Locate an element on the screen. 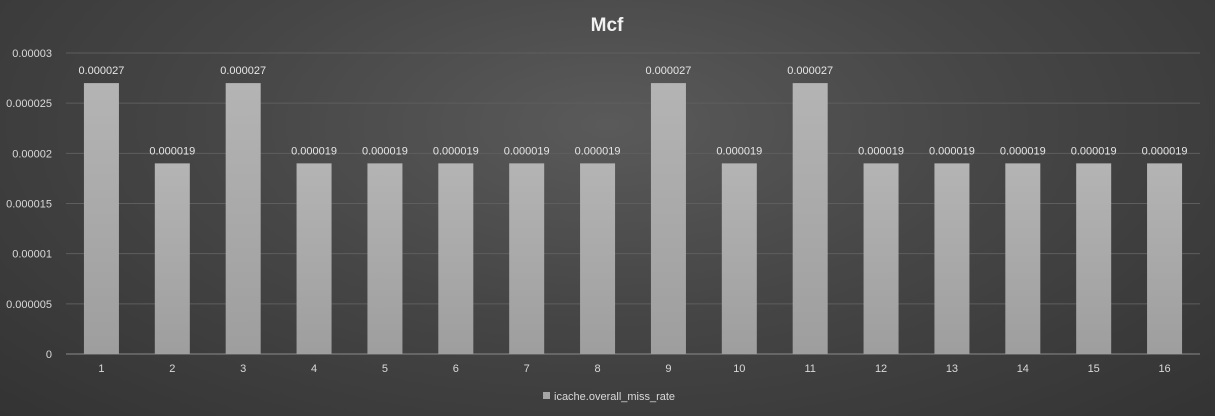 Image resolution: width=1215 pixels, height=416 pixels. x-tick-label: 9 is located at coordinates (668, 369).